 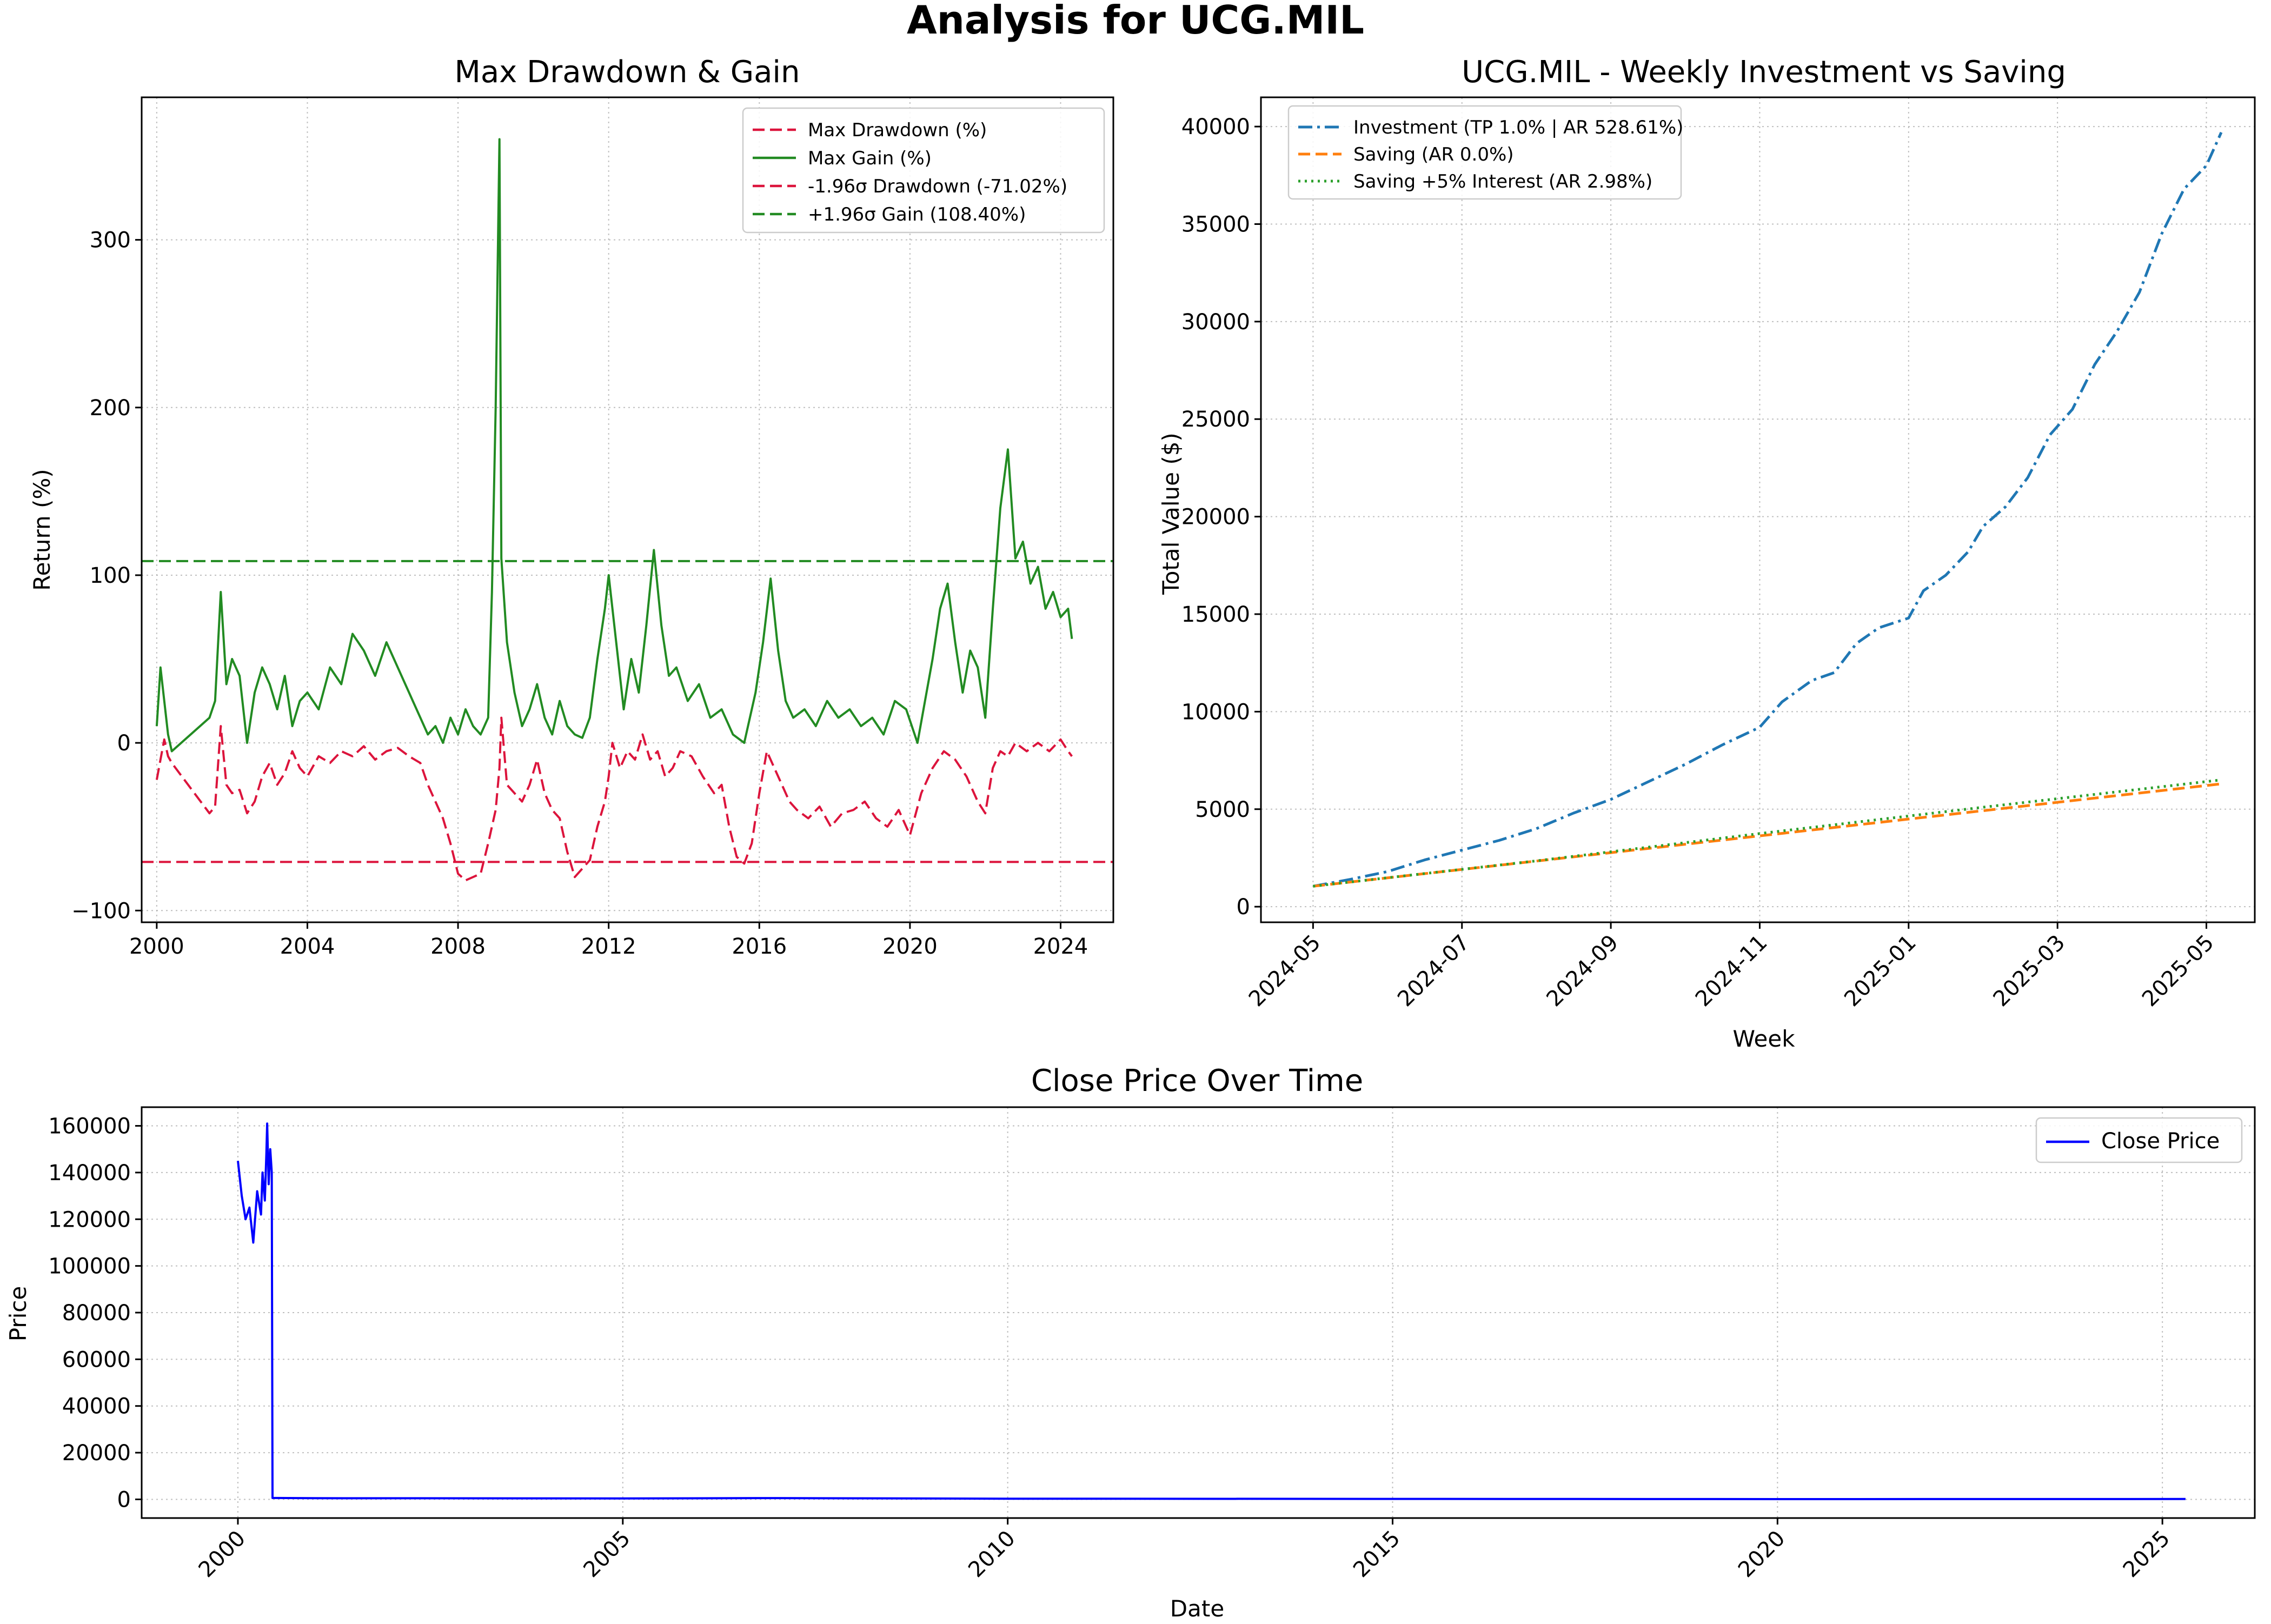 What do you see at coordinates (870, 158) in the screenshot?
I see `legend-entry: Max Gain (%)` at bounding box center [870, 158].